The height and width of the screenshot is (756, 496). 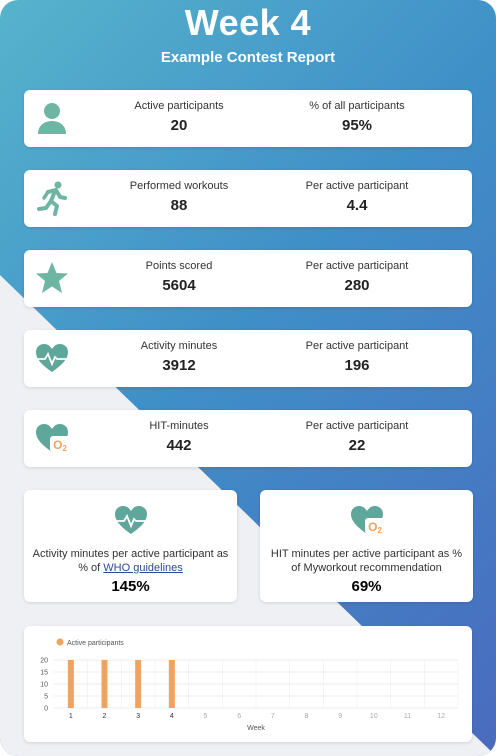 What do you see at coordinates (307, 716) in the screenshot?
I see `x-tick-label: 8` at bounding box center [307, 716].